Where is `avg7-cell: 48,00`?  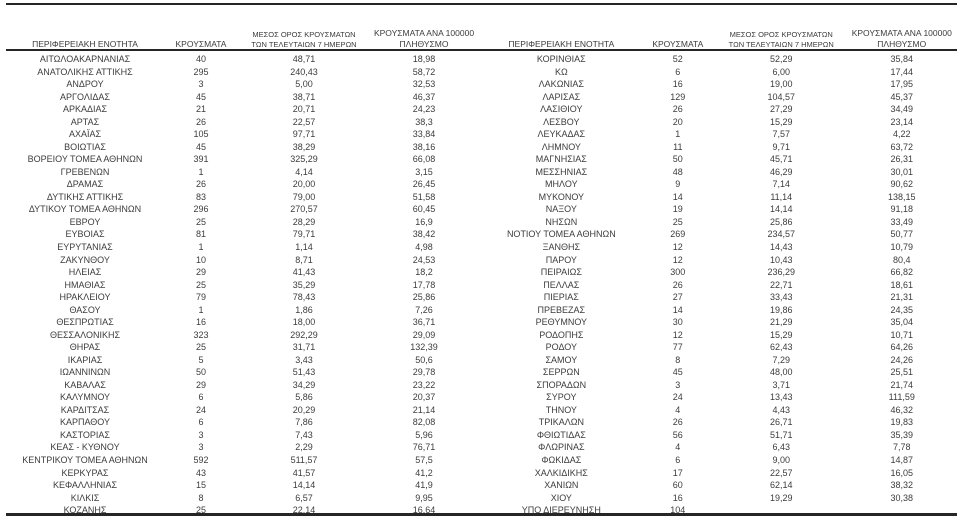 avg7-cell: 48,00 is located at coordinates (781, 372).